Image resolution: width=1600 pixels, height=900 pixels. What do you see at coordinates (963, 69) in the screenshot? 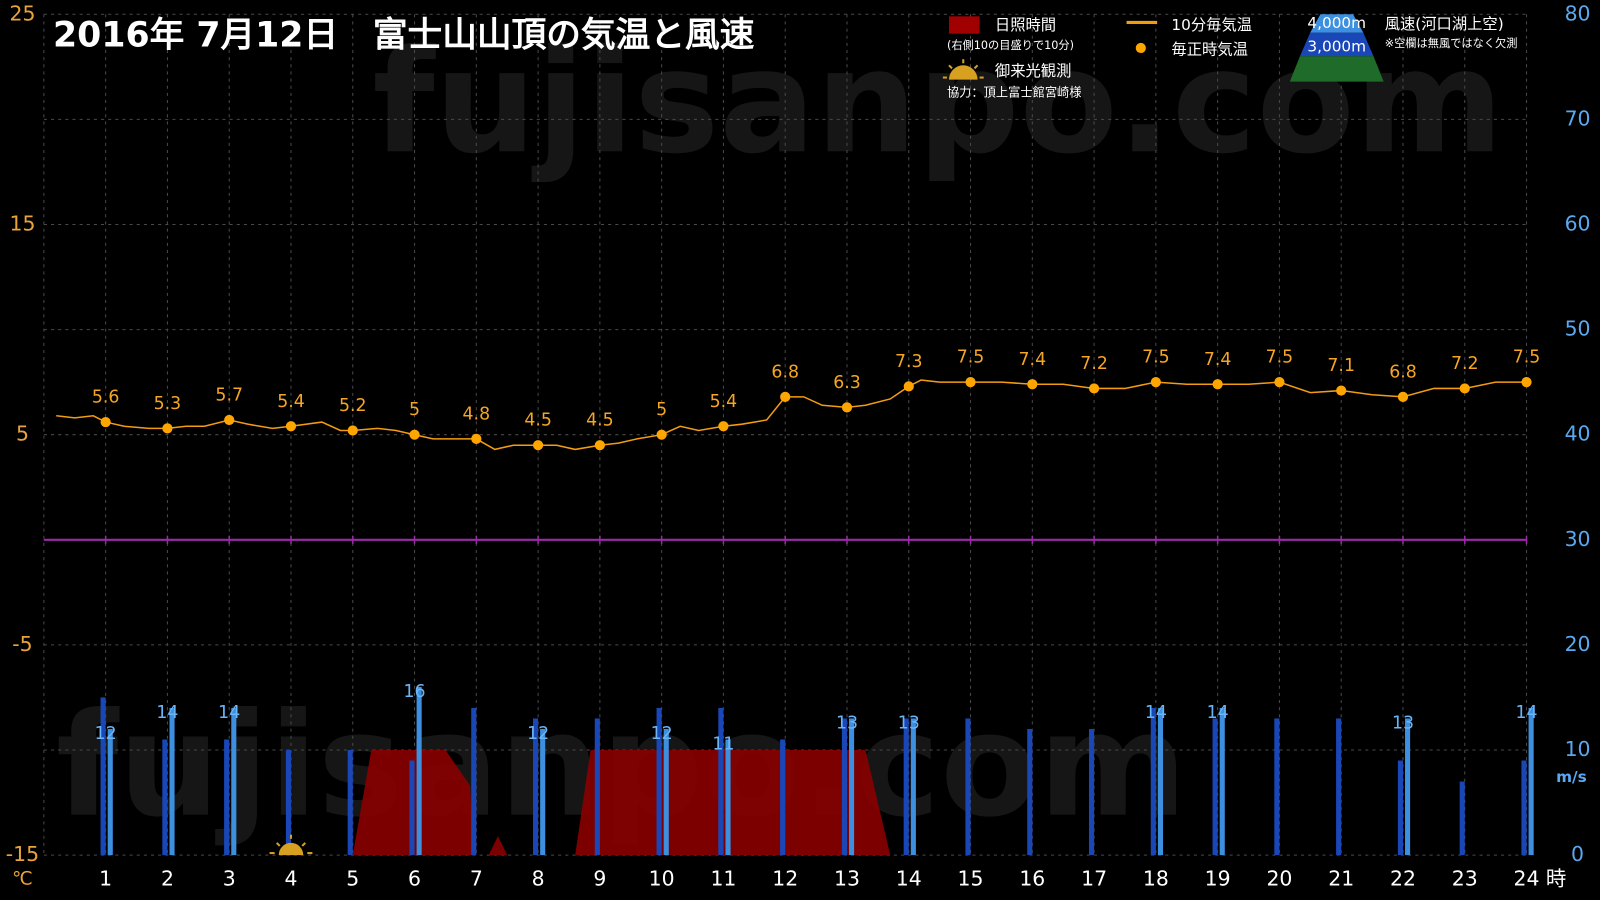
I see `legend-sun-icon` at bounding box center [963, 69].